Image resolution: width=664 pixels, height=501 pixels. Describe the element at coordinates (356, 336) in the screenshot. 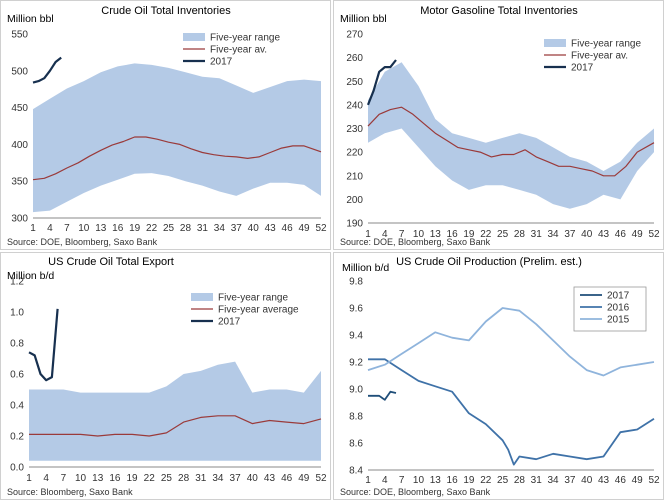

I see `y-tick-label: 9.4` at that location.